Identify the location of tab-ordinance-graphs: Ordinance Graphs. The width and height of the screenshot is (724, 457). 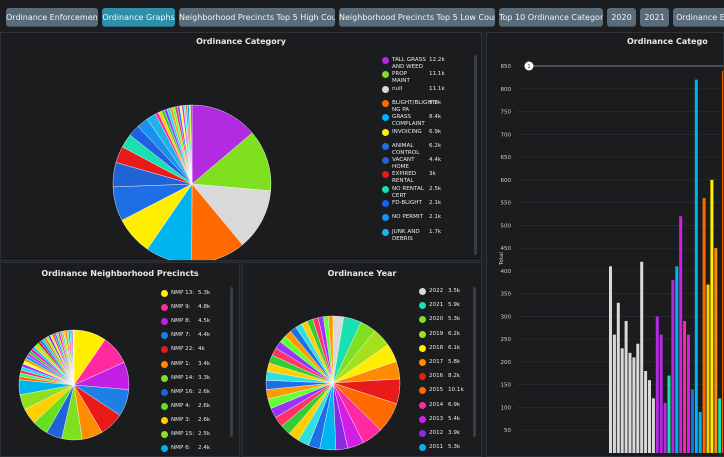
(138, 17).